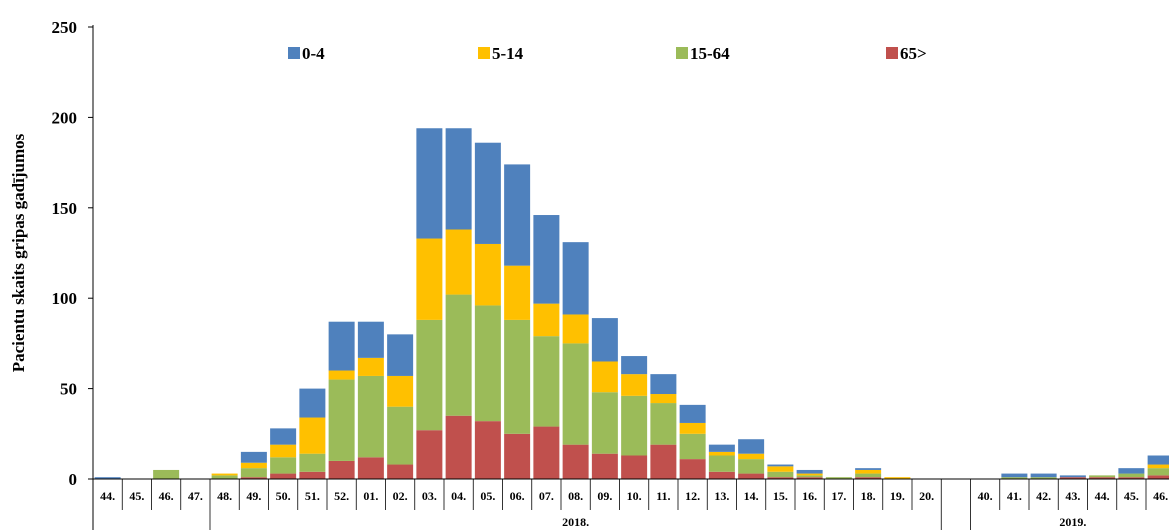 The height and width of the screenshot is (530, 1169). I want to click on legend-label: 0-4, so click(313, 53).